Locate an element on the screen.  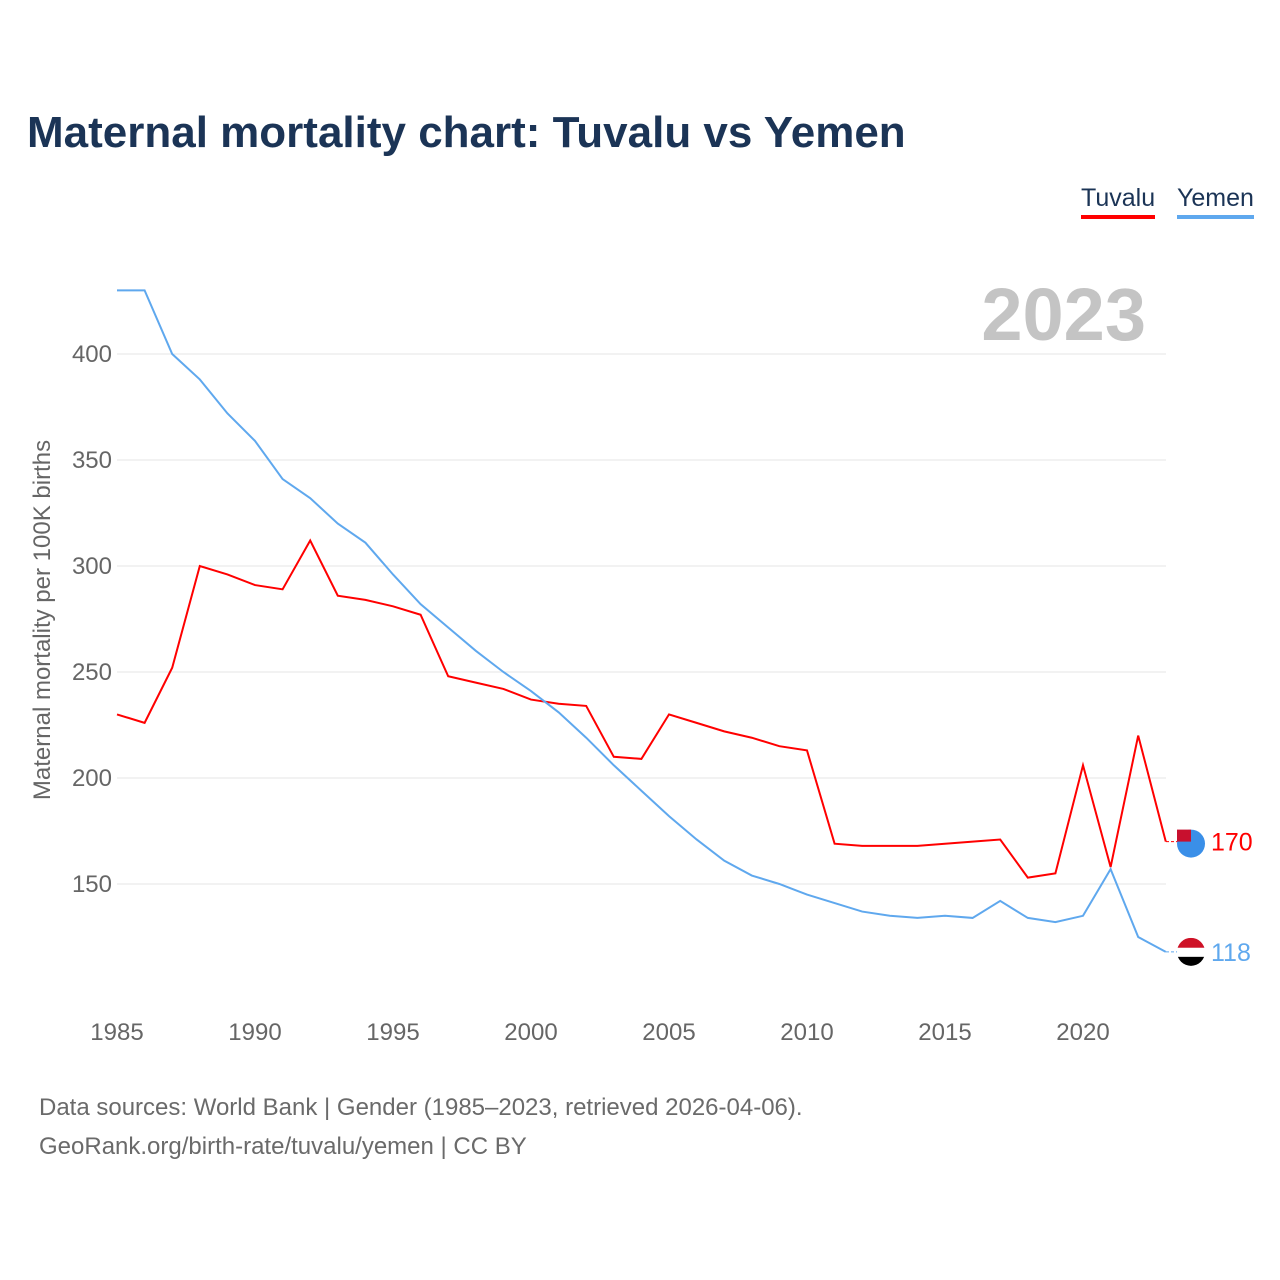
flag-yemen-icon is located at coordinates (1191, 951).